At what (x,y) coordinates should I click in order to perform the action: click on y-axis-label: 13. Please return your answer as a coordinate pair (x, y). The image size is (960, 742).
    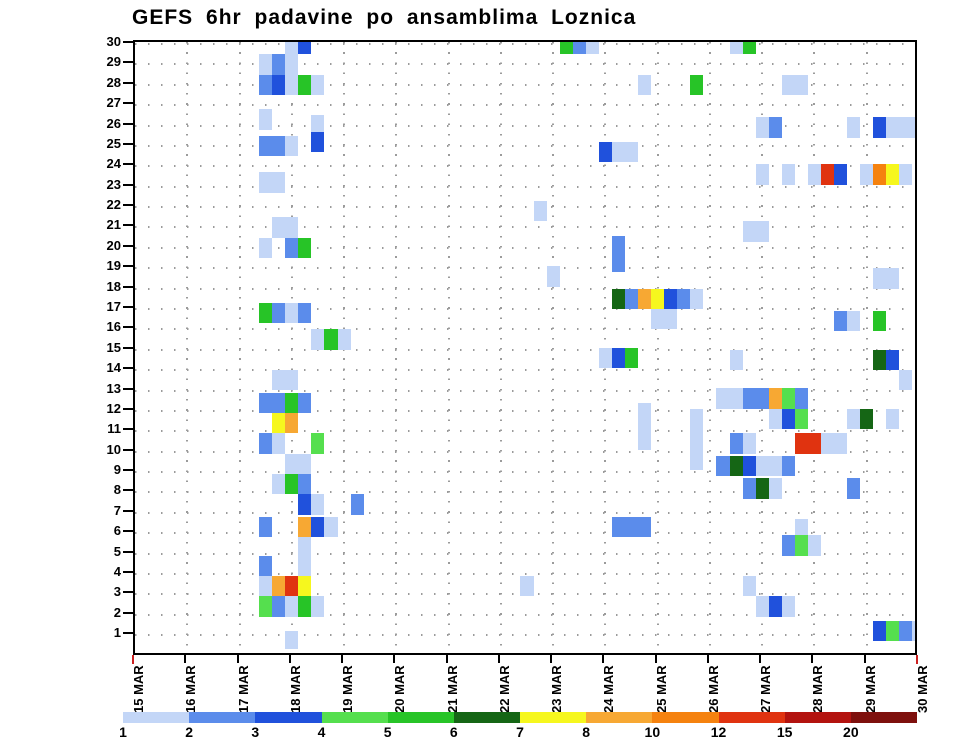
    Looking at the image, I should click on (113, 388).